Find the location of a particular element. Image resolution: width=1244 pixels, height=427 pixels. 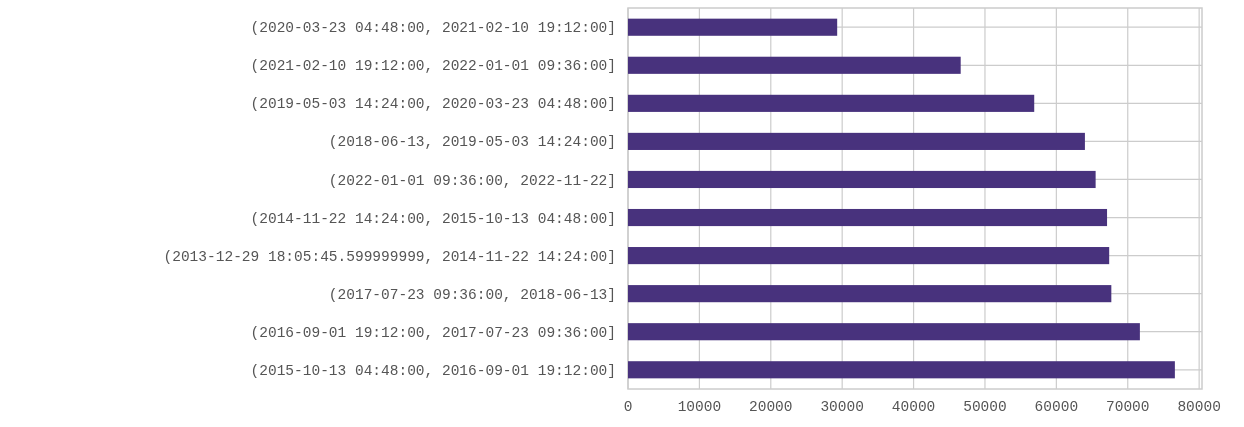

y-tick-label: (2022-01-01 09:36:00, 2022-11-22] is located at coordinates (472, 180).